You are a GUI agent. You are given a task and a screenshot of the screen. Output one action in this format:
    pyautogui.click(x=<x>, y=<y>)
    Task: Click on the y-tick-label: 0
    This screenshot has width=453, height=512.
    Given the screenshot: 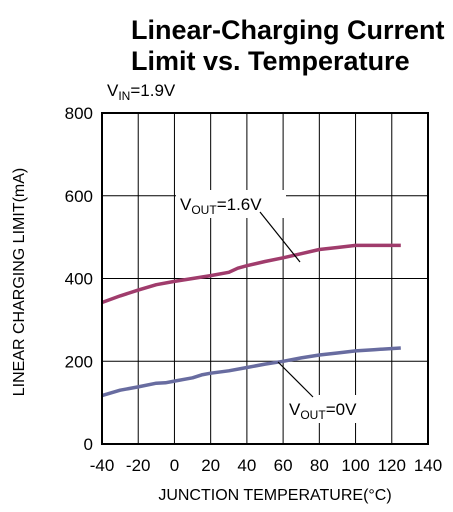 What is the action you would take?
    pyautogui.click(x=88, y=444)
    